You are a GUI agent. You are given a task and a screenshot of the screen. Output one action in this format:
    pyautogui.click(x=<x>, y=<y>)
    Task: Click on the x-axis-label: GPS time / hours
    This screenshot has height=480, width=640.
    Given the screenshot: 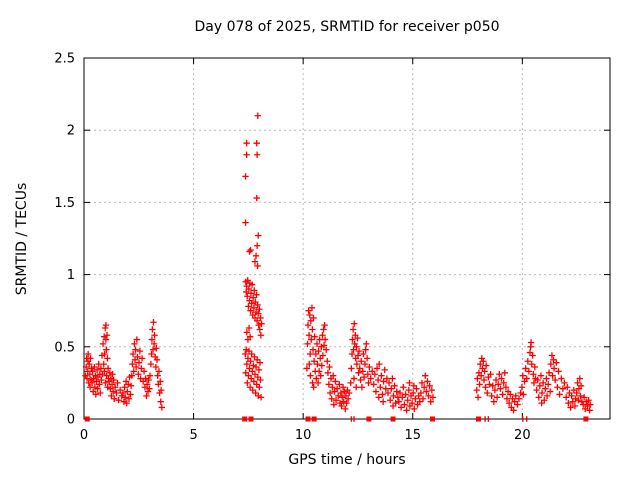 What is the action you would take?
    pyautogui.click(x=346, y=460)
    